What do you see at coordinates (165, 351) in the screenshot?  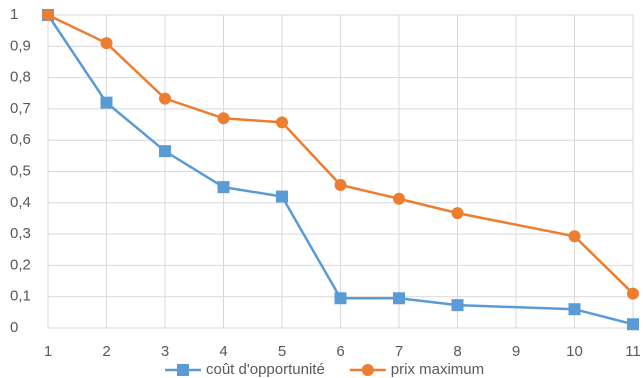 I see `x-tick-label: 3` at bounding box center [165, 351].